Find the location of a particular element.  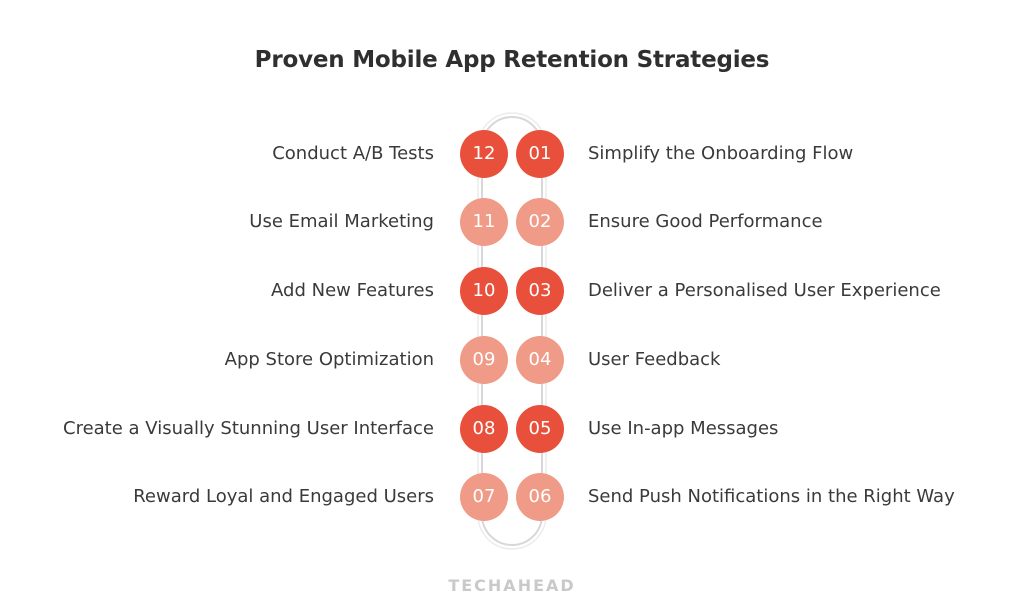

strategy-label-right: Use In-app Messages is located at coordinates (683, 428).